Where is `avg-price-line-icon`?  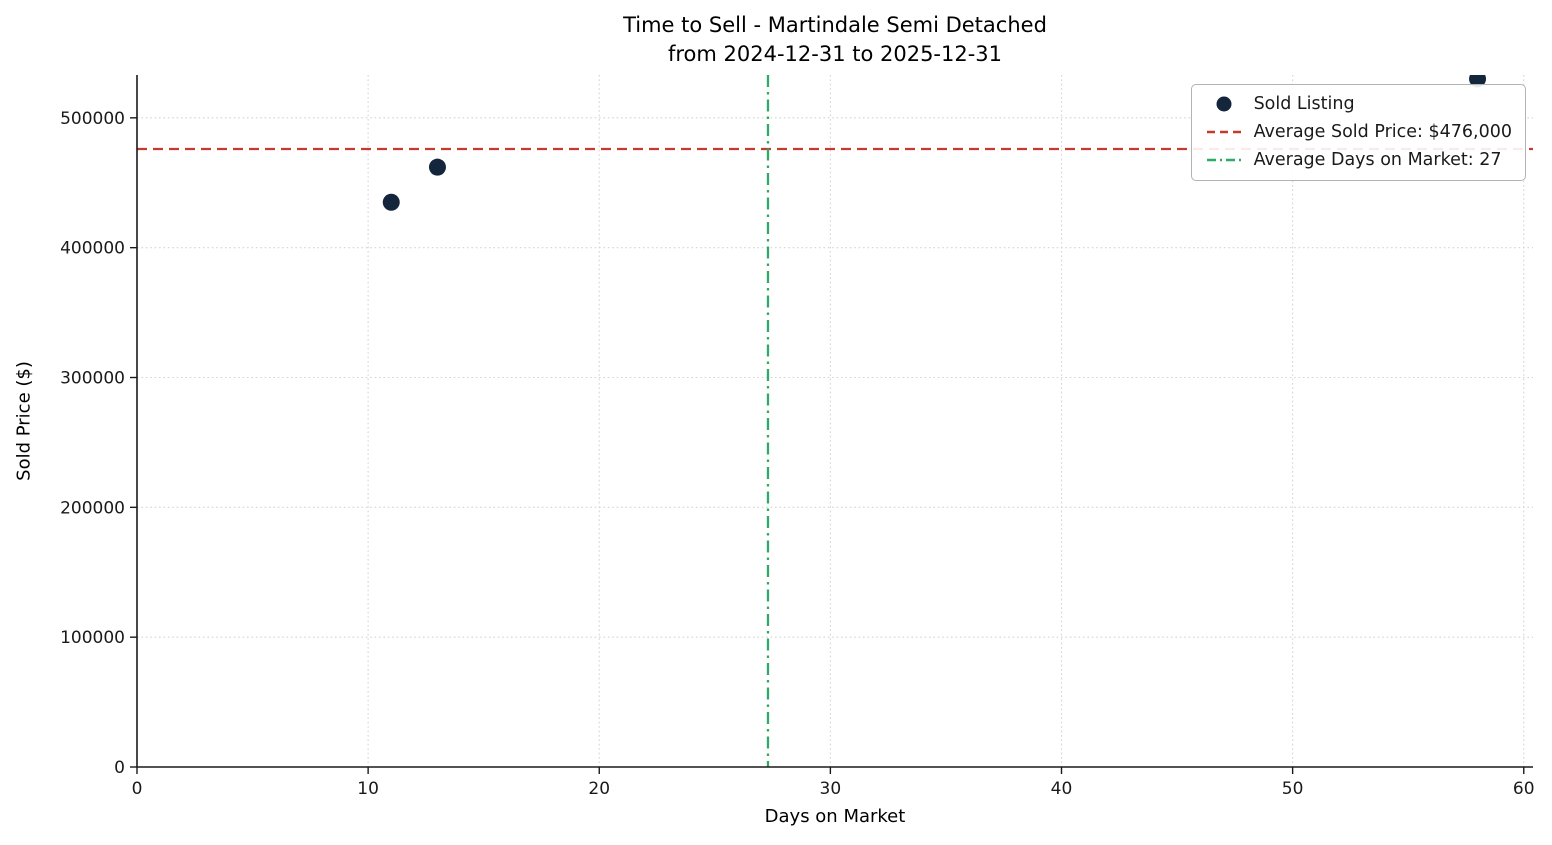
avg-price-line-icon is located at coordinates (1223, 132).